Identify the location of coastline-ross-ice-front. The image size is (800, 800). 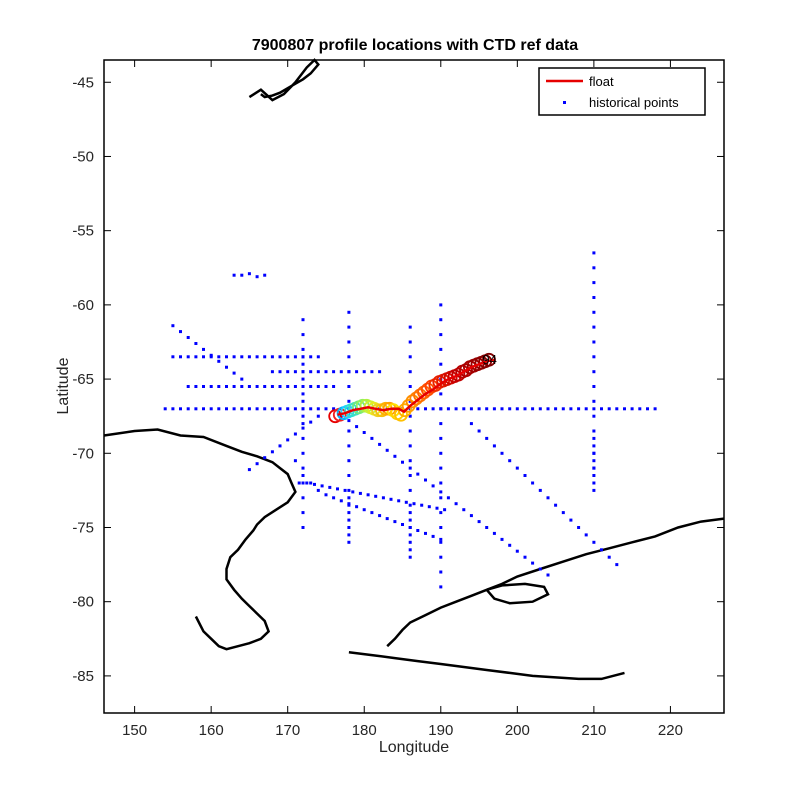
(486, 665).